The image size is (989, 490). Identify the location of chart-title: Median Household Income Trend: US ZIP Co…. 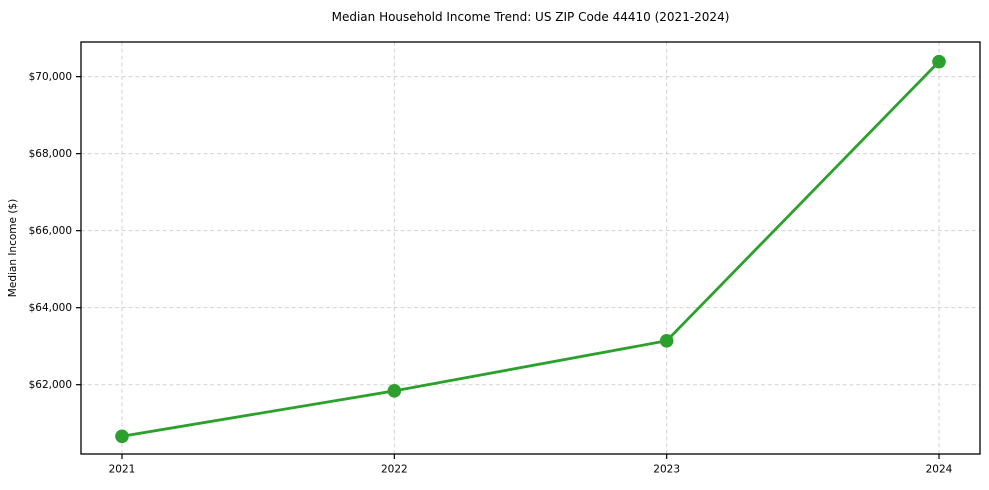
(531, 17).